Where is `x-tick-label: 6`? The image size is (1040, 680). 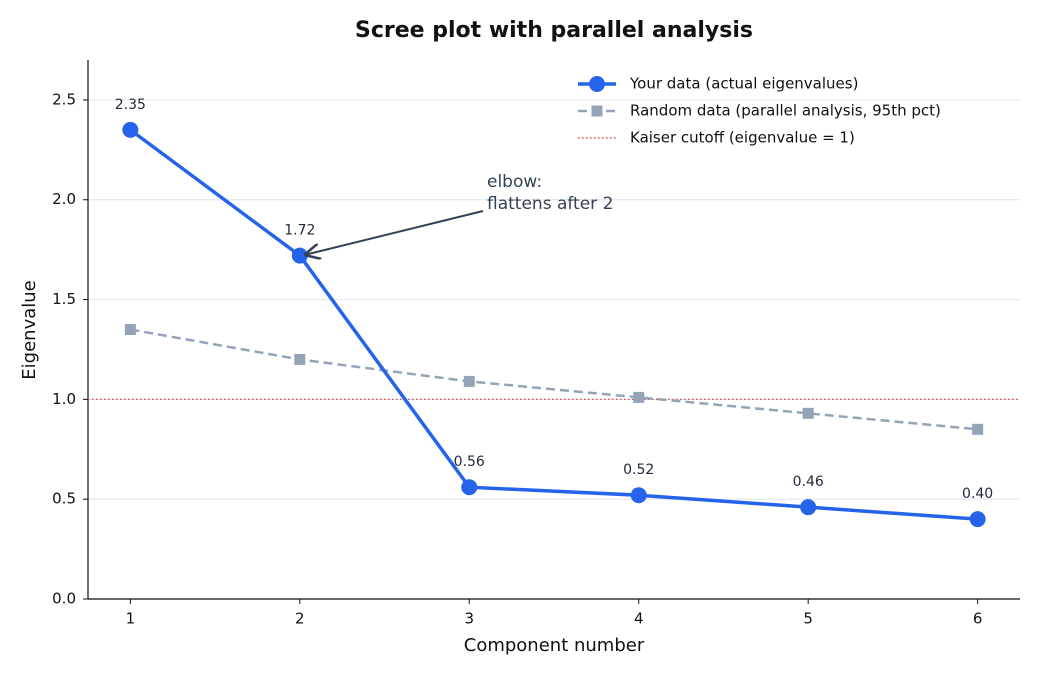
x-tick-label: 6 is located at coordinates (978, 619).